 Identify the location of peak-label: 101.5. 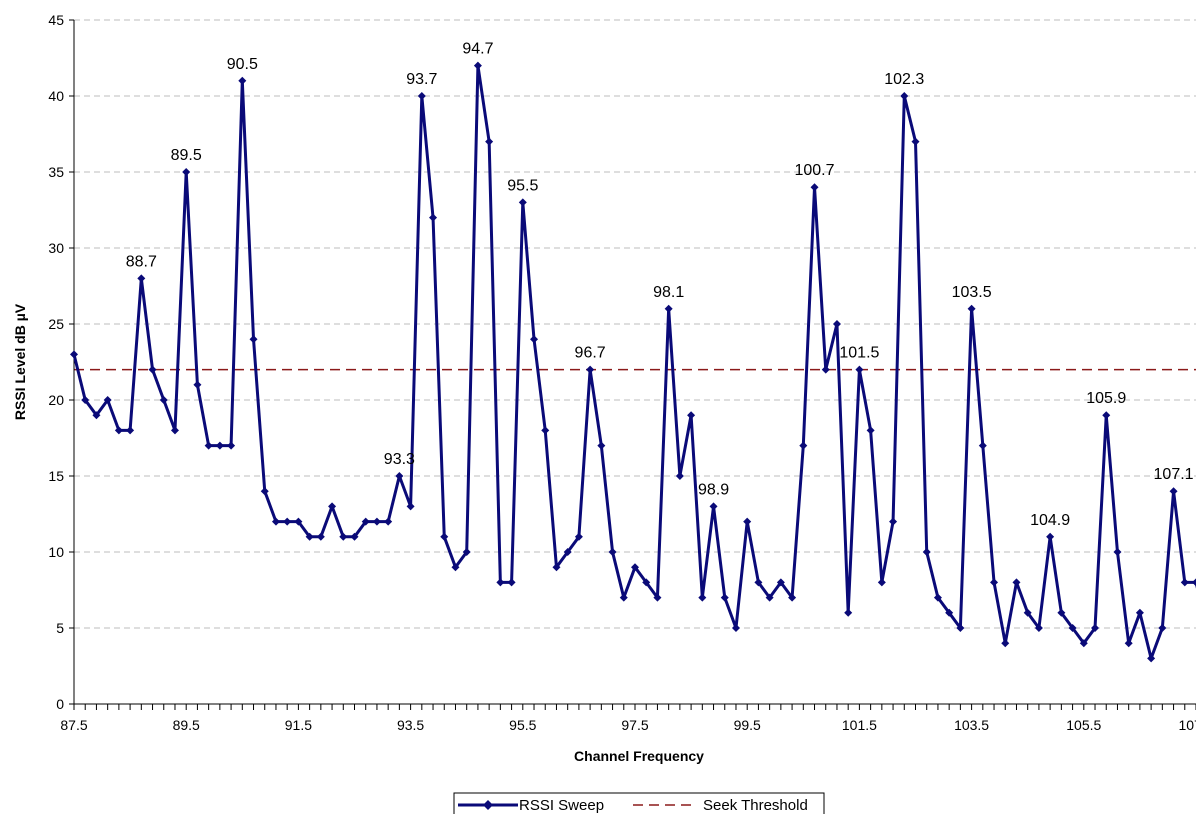
(859, 353).